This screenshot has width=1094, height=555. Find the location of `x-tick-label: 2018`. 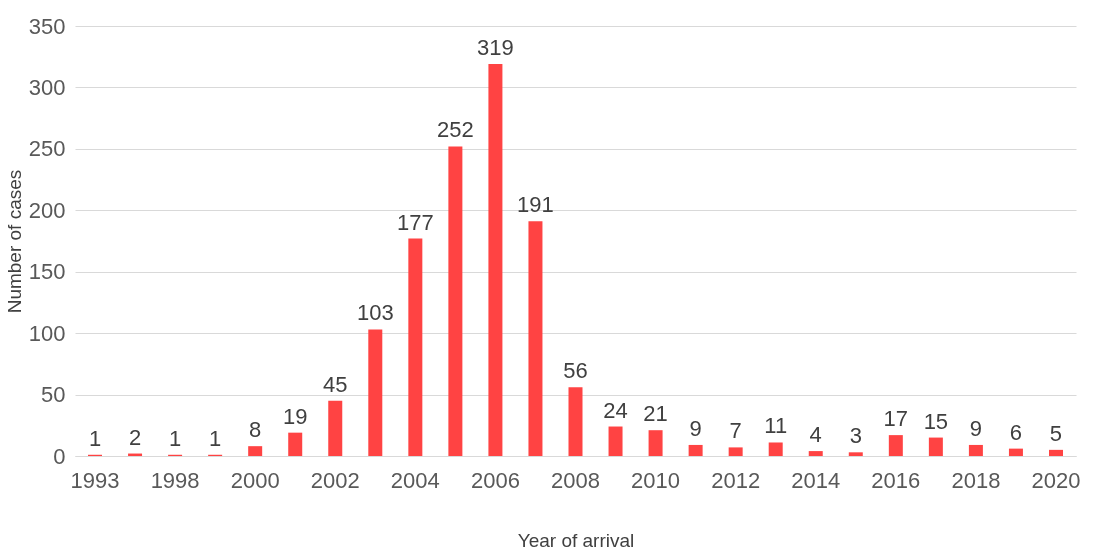

x-tick-label: 2018 is located at coordinates (976, 480).